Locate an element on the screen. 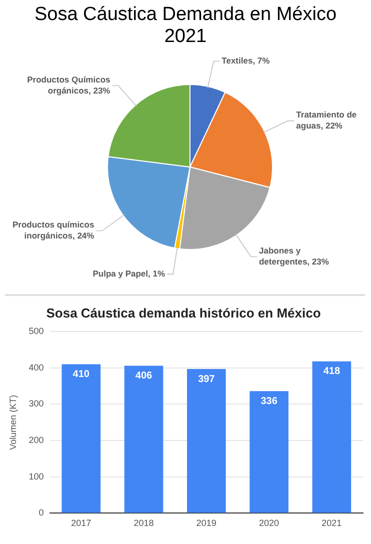  slice-label: Tratamiento de aguas, 22% is located at coordinates (326, 120).